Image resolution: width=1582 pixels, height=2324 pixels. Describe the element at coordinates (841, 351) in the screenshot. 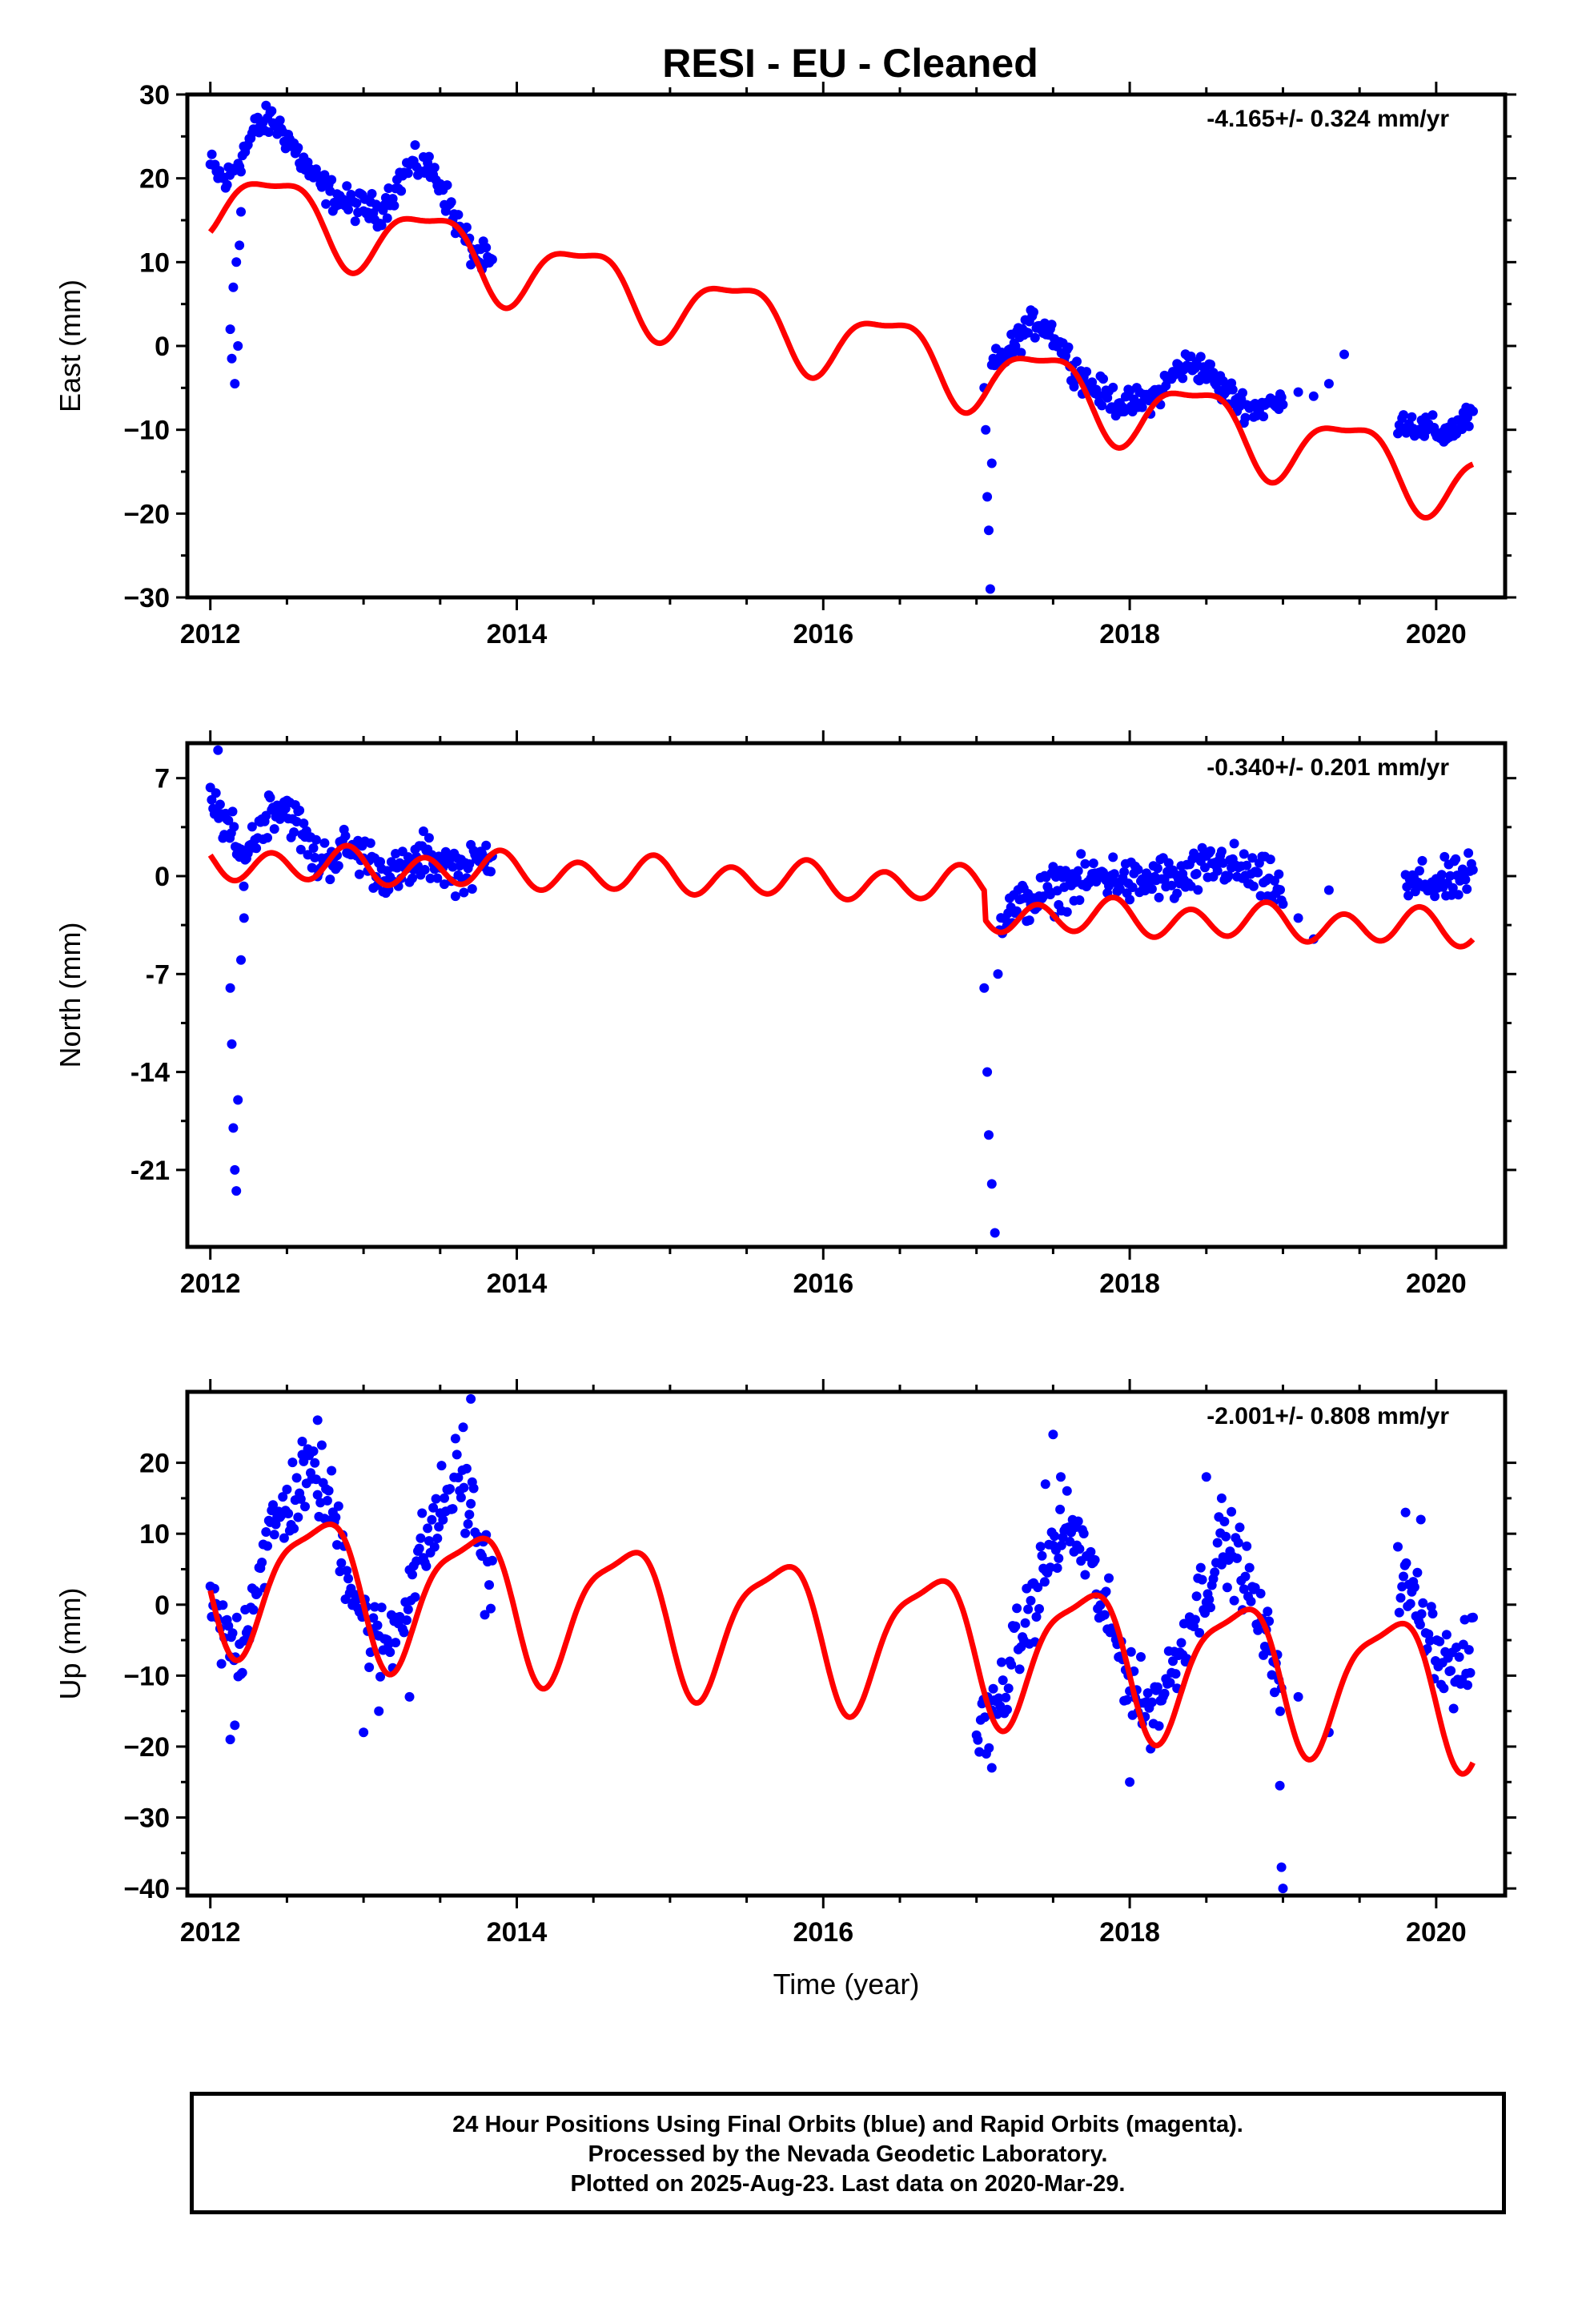

I see `model-curve-east` at that location.